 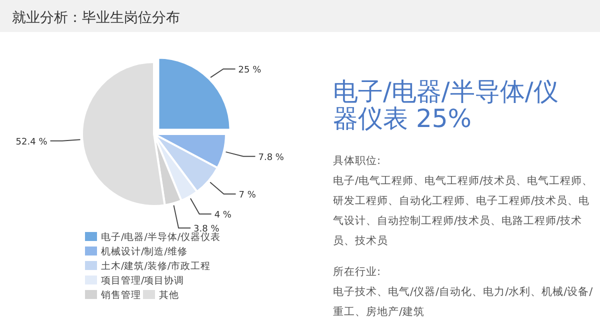 What do you see at coordinates (463, 211) in the screenshot?
I see `text: 电子/电气工程师、电气工程师/技术员、电气工程师、研发工程师、自动化工程师、电子工程师/技术员、电气设计、自动控制工程师/技术员、电路工程师/技术员、技术员` at bounding box center [463, 211].